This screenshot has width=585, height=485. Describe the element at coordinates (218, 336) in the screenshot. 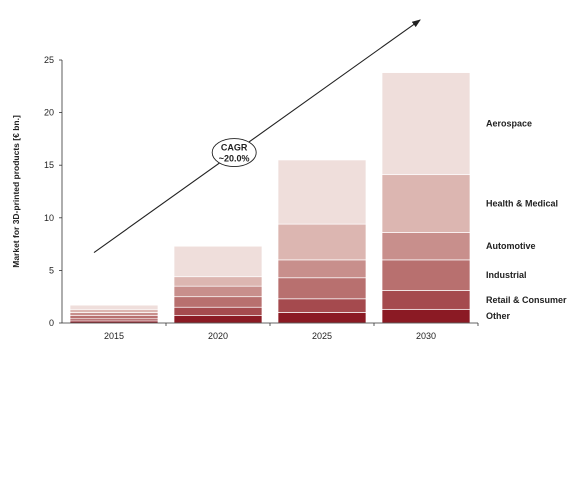

I see `x-tick-label: 2020` at that location.